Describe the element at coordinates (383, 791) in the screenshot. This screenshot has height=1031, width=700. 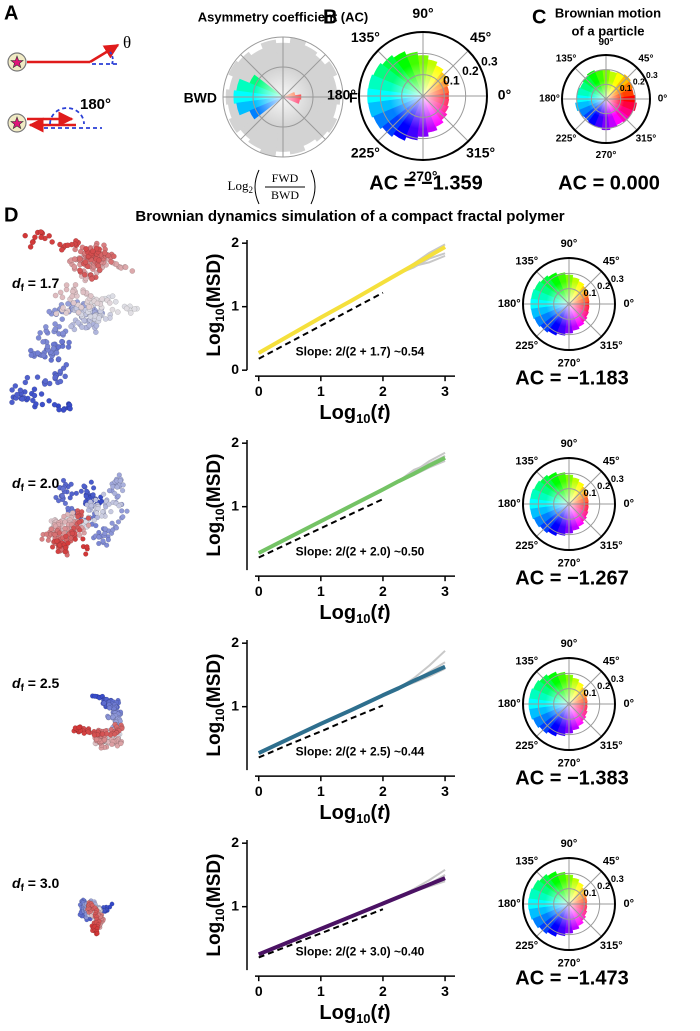
I see `x-tick-label: 2` at that location.